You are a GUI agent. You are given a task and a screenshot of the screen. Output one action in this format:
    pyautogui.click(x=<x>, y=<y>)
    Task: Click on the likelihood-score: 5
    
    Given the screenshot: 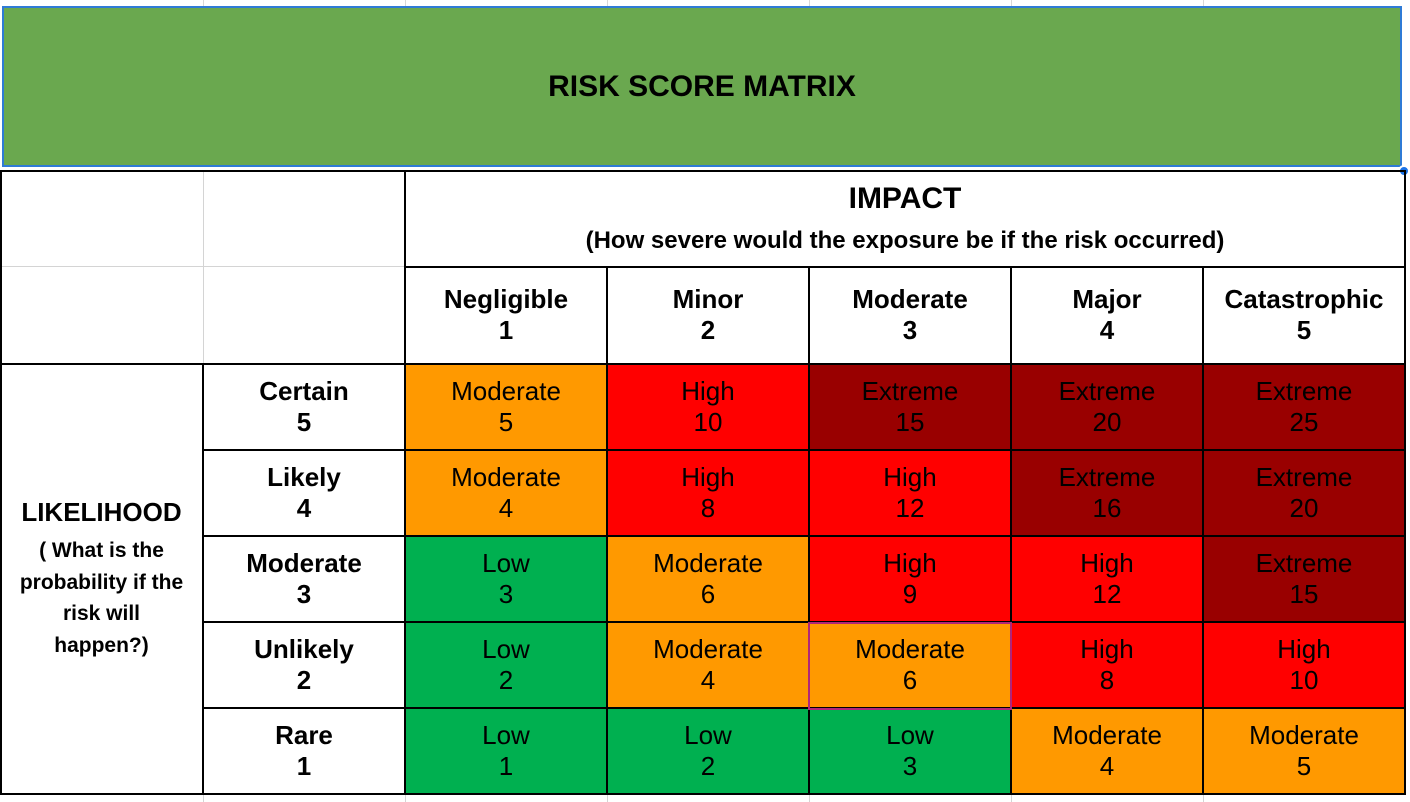 What is the action you would take?
    pyautogui.click(x=304, y=422)
    